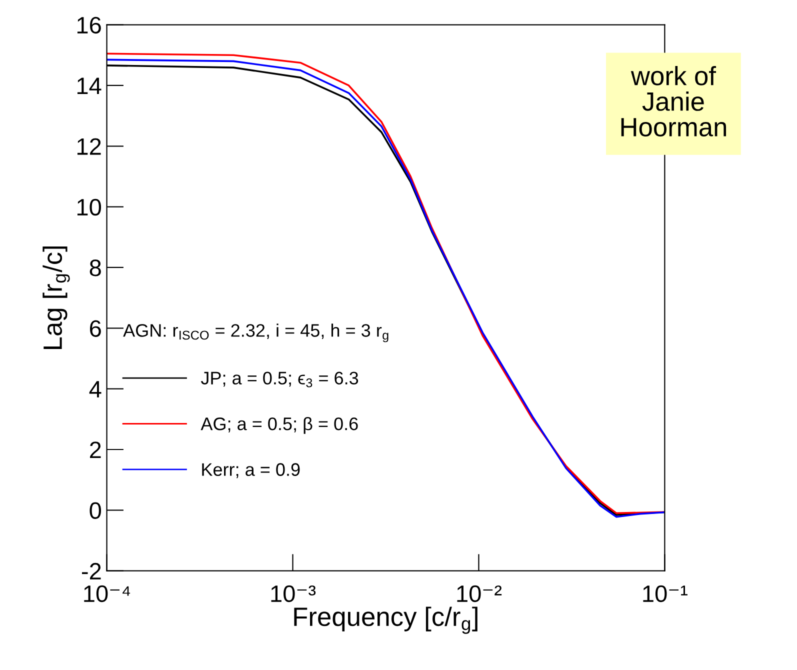  Describe the element at coordinates (479, 593) in the screenshot. I see `x-tick-label: 10⁻²` at that location.